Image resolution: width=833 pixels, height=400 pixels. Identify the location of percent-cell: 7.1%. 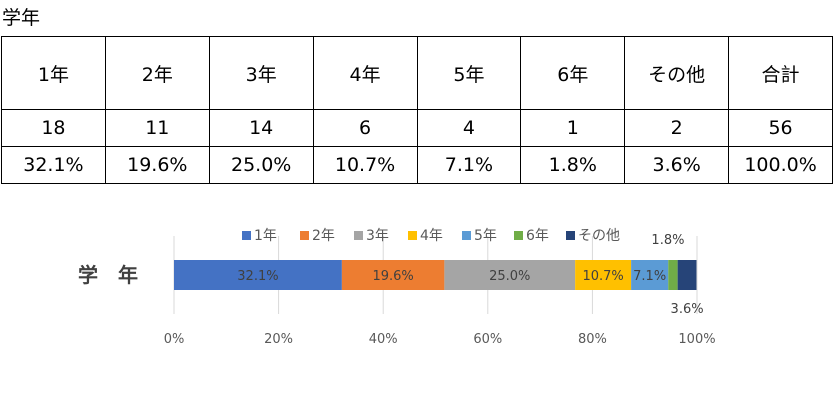
(469, 165).